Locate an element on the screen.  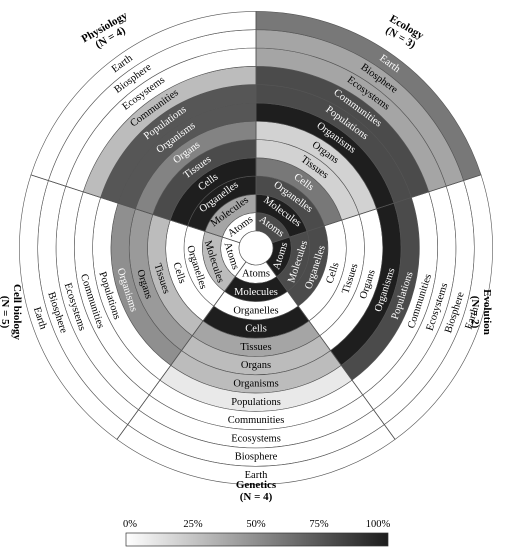
level-label-genetics-biosphere: Biosphere is located at coordinates (256, 457).